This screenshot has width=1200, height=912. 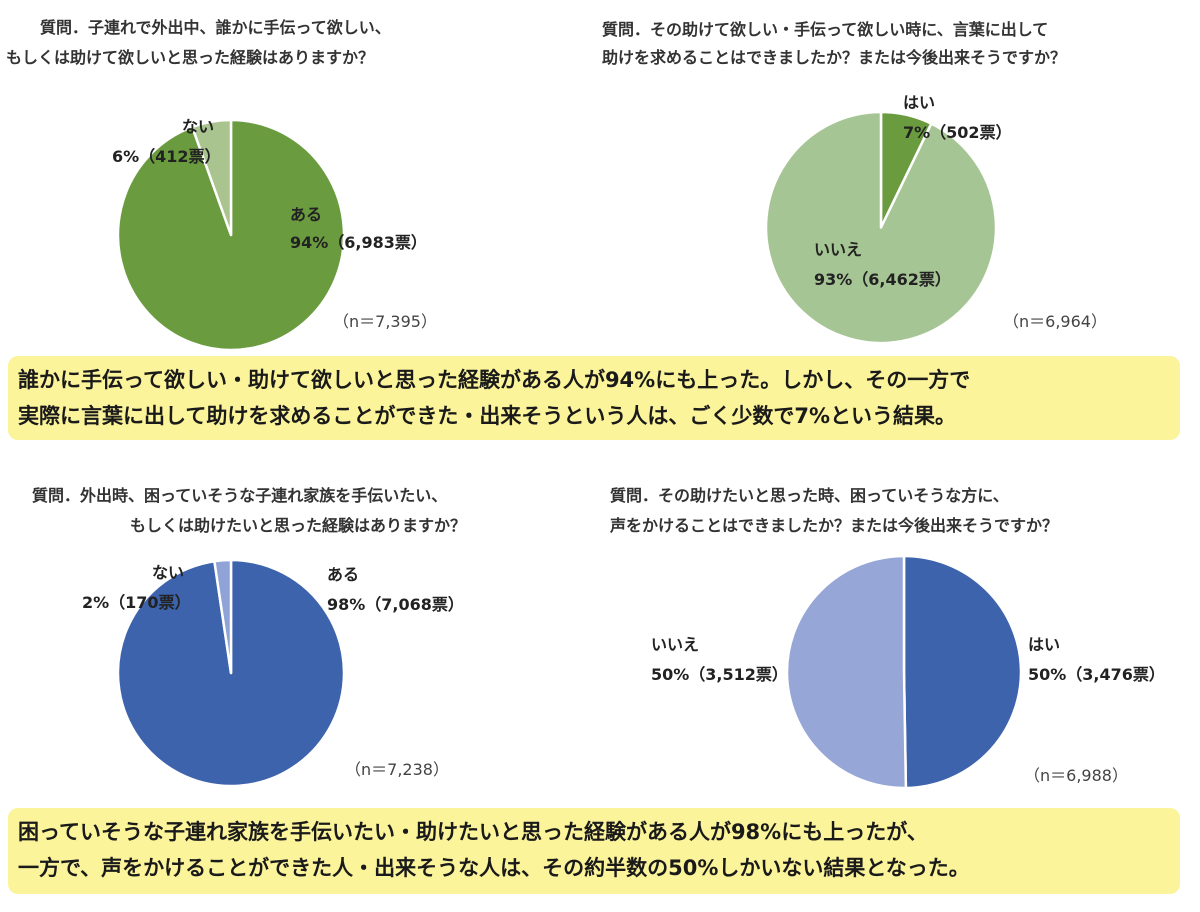 I want to click on chart3-title-line2: もしくは助けたいと思った経験はありますか？, so click(x=298, y=525).